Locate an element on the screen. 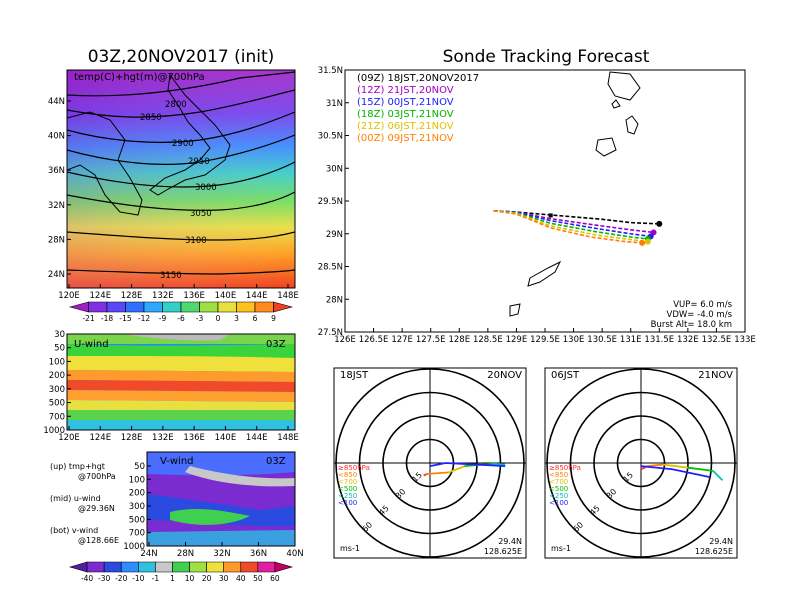  lon-tick-label: 124E is located at coordinates (100, 438).